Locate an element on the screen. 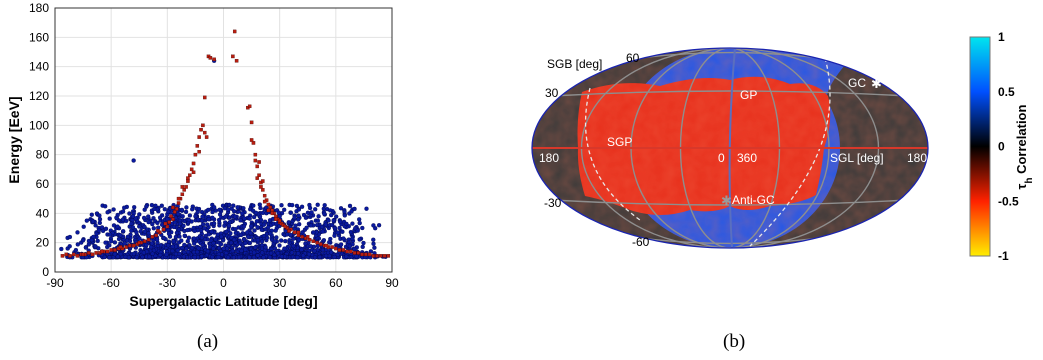 The height and width of the screenshot is (360, 1043). lon-0-label: 0 is located at coordinates (721, 158).